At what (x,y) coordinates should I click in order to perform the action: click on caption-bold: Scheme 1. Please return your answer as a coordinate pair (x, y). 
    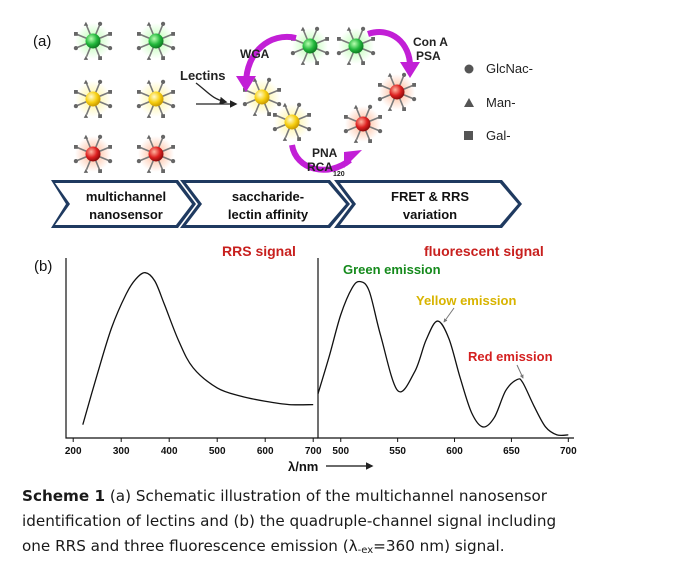
    Looking at the image, I should click on (64, 496).